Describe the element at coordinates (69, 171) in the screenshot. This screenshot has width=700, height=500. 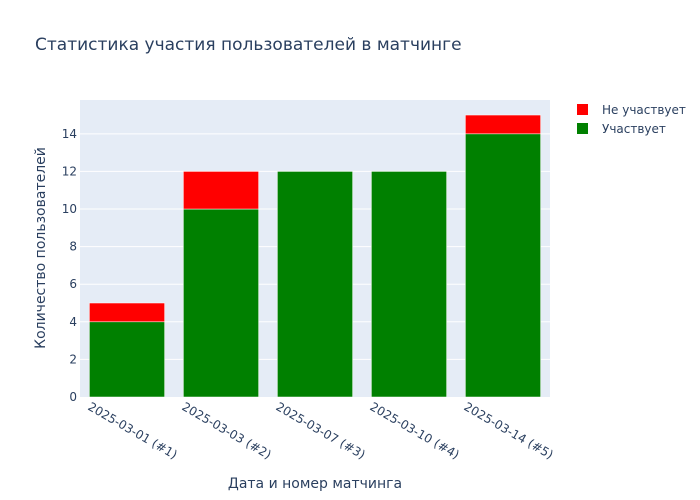
I see `y-tick-label: 12` at that location.